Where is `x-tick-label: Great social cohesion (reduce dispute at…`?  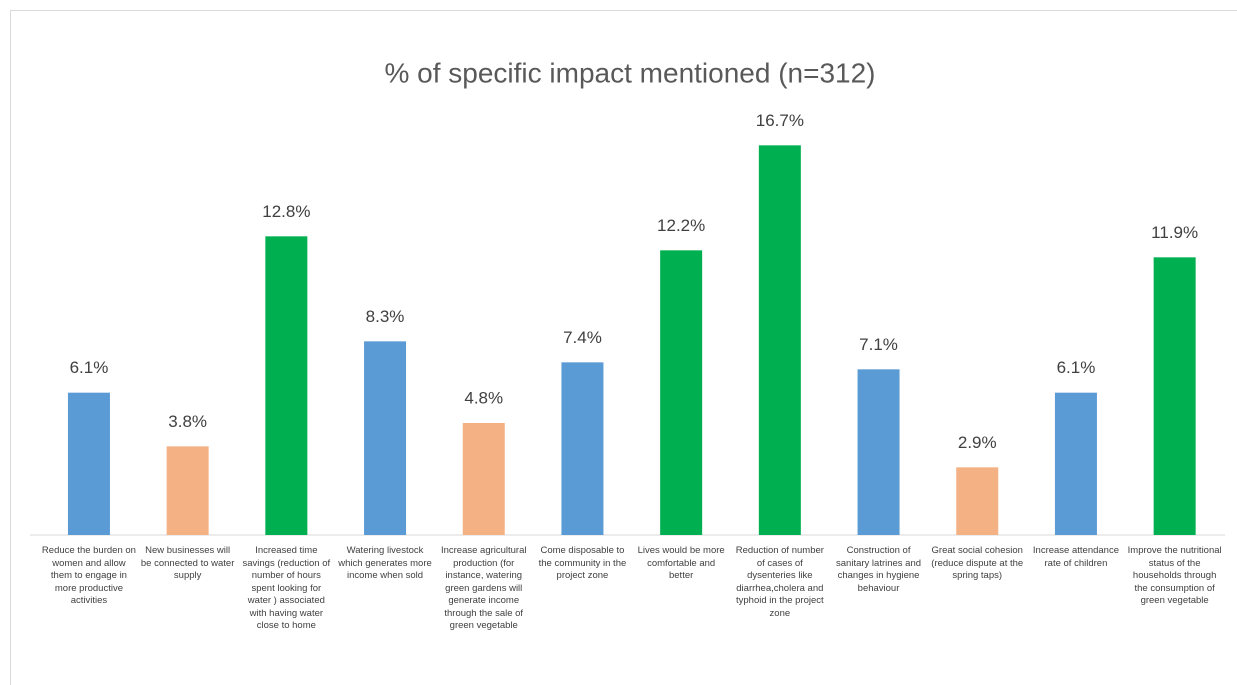 x-tick-label: Great social cohesion (reduce dispute at… is located at coordinates (977, 563).